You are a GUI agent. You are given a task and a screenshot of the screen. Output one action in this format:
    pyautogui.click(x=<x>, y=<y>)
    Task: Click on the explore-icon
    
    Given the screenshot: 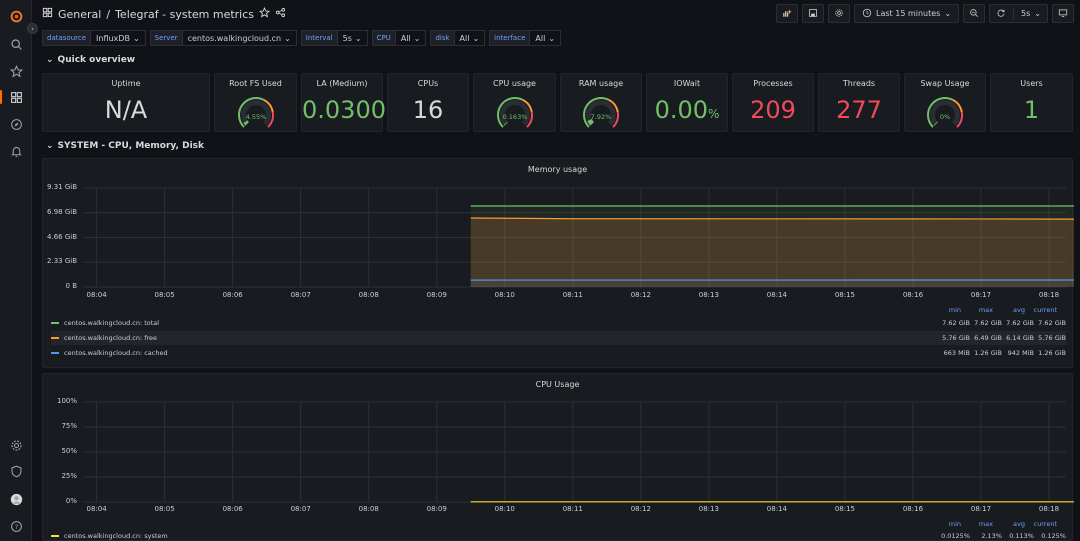 What is the action you would take?
    pyautogui.click(x=16, y=124)
    